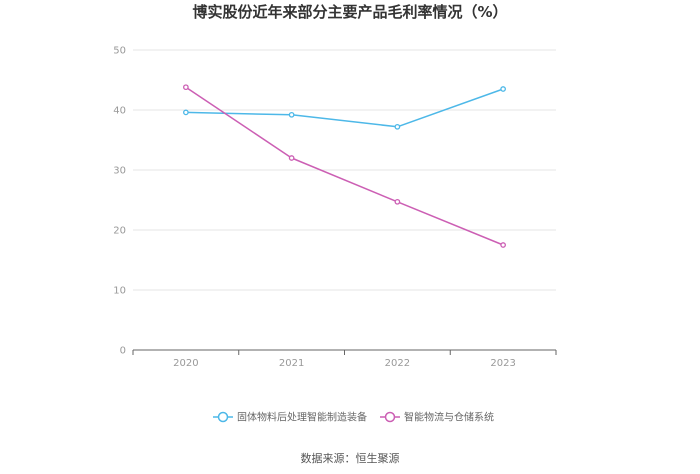  I want to click on y-tick-label: 0, so click(123, 351).